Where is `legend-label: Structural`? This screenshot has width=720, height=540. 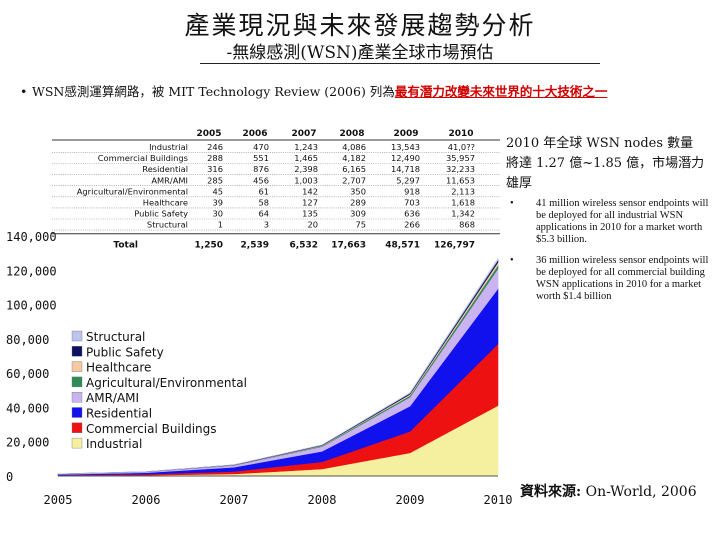
legend-label: Structural is located at coordinates (115, 337).